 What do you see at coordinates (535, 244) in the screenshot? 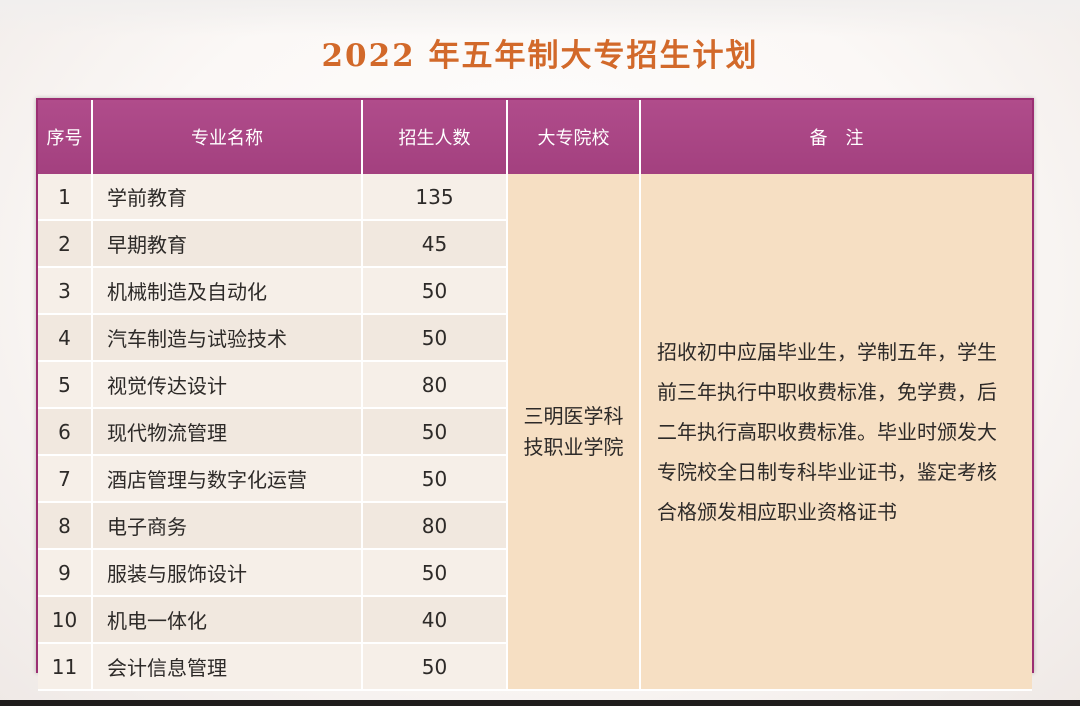
I see `table-row: 2 早期教育 45` at bounding box center [535, 244].